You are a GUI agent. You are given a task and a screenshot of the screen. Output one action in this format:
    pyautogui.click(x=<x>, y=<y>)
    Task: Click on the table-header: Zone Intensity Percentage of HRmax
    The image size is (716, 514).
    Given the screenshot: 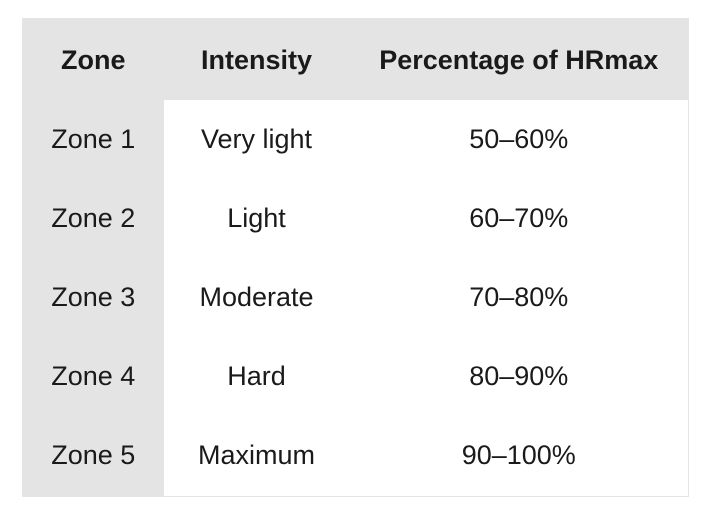 What is the action you would take?
    pyautogui.click(x=355, y=59)
    